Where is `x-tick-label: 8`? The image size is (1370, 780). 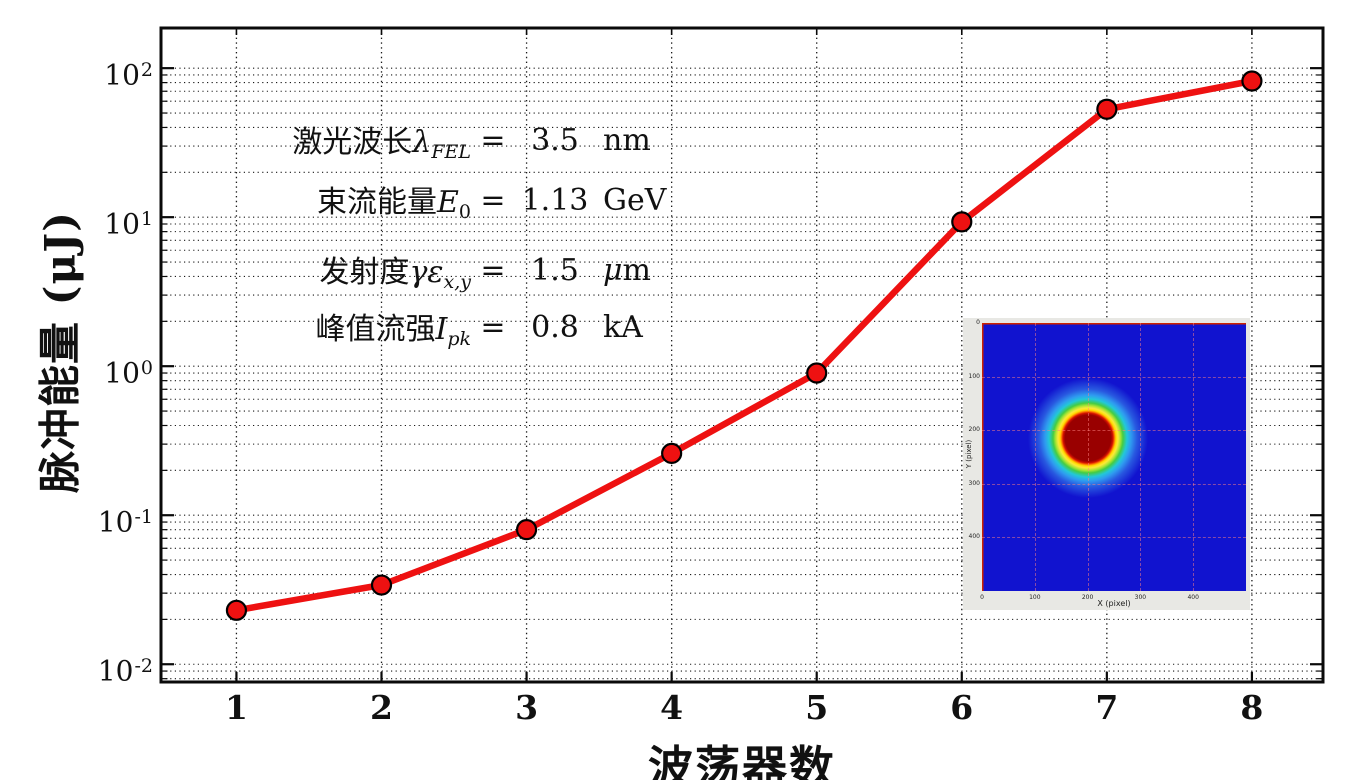
x-tick-label: 8 is located at coordinates (1252, 707).